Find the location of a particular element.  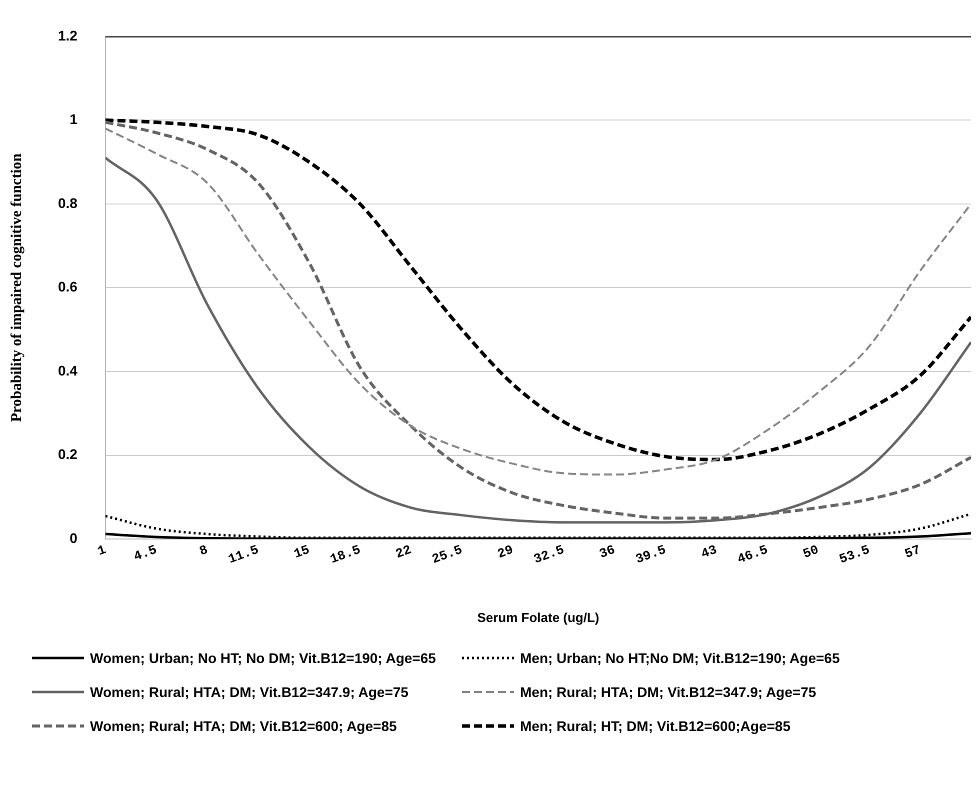

legend-label: Women; Rural; HTA; DM; Vit.B12=347.9; Age=75 is located at coordinates (249, 692).